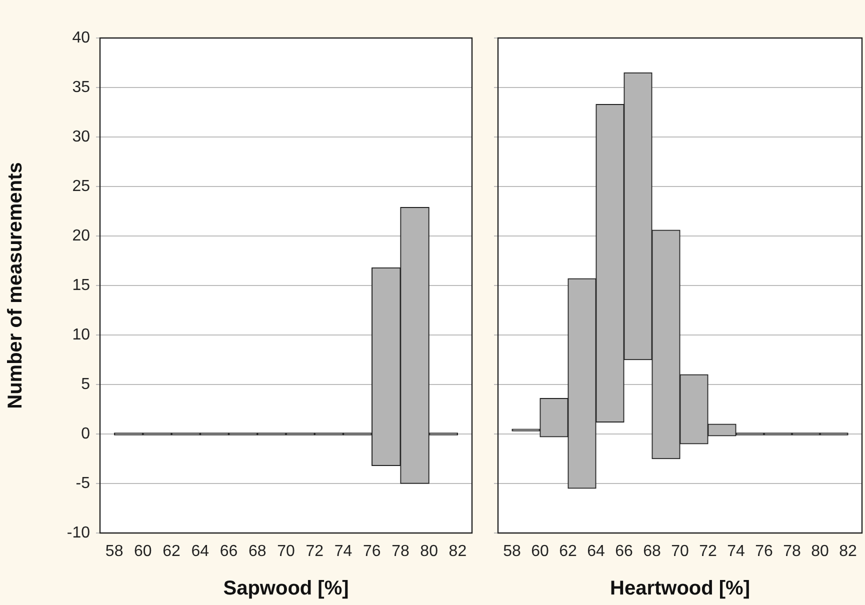  I want to click on y-tick-label: 40, so click(81, 37).